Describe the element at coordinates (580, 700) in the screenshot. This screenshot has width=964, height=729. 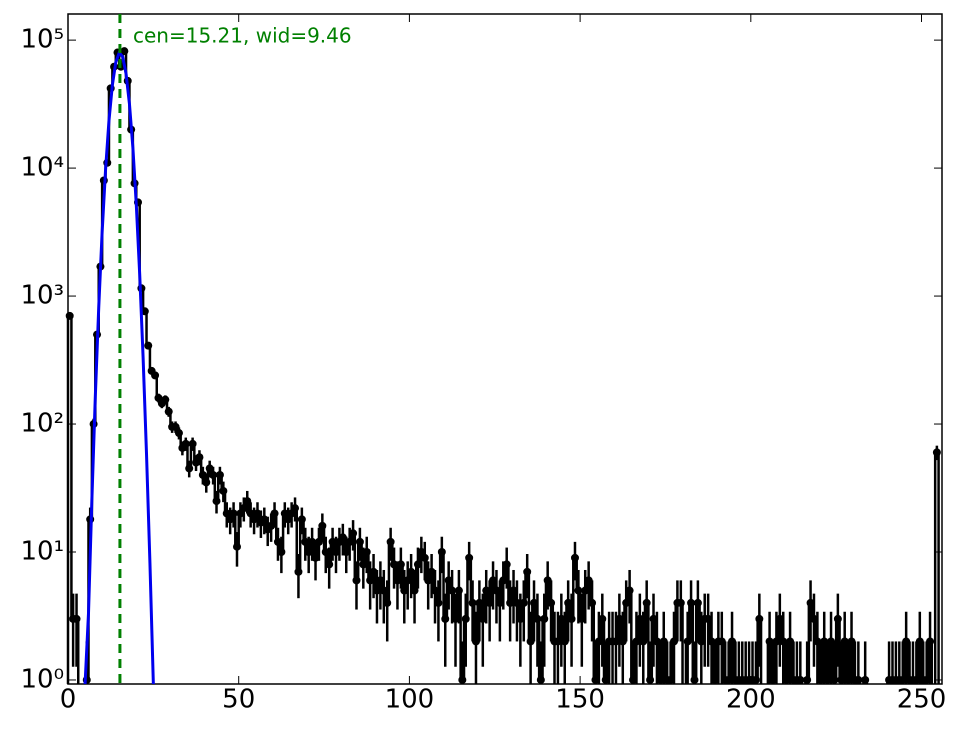
I see `x-tick-label: 150` at that location.